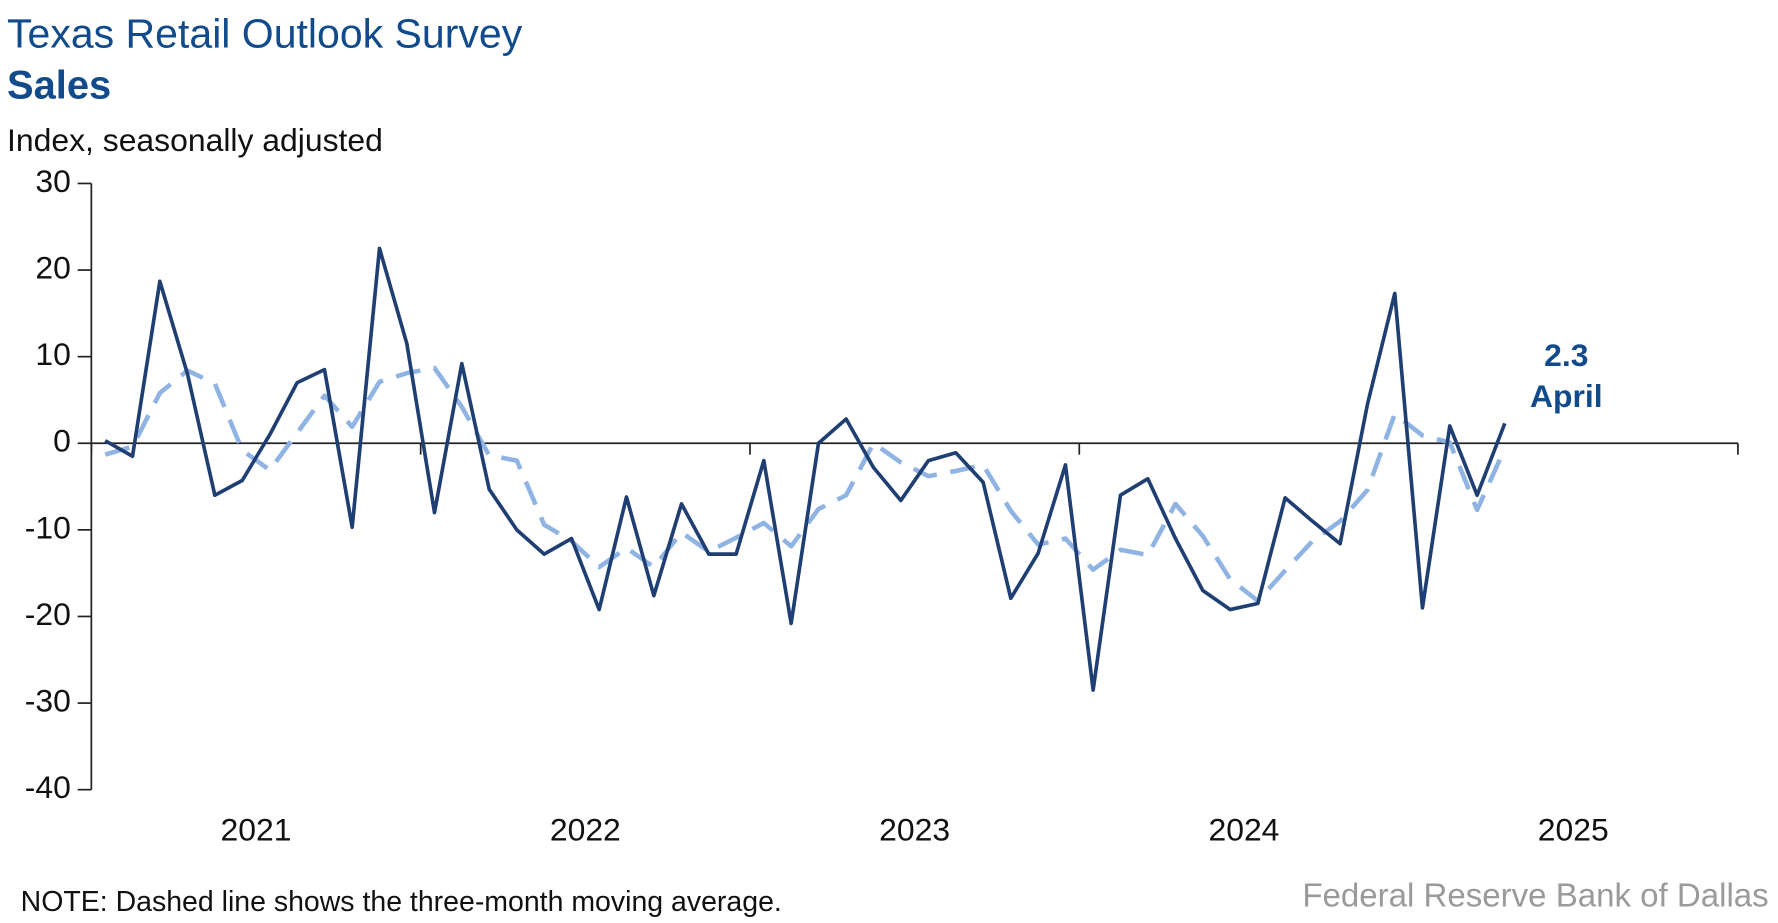 Image resolution: width=1778 pixels, height=923 pixels. I want to click on x-tick-label: 2022, so click(585, 829).